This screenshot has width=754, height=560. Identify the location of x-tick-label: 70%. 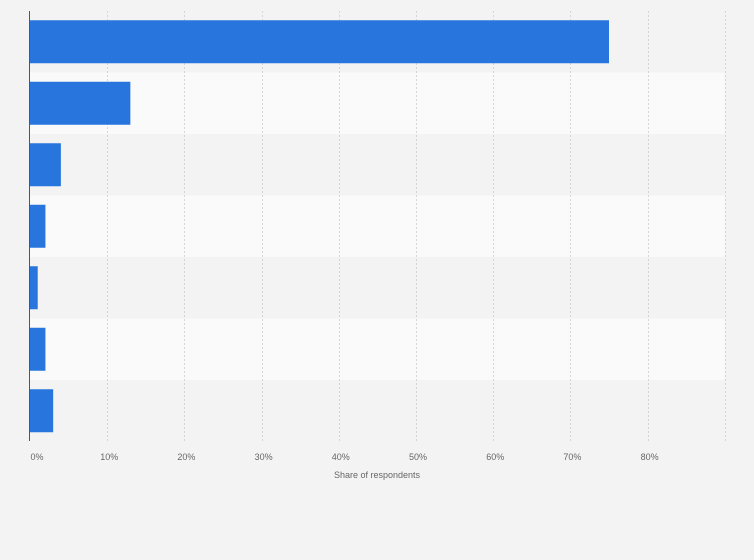
(572, 457).